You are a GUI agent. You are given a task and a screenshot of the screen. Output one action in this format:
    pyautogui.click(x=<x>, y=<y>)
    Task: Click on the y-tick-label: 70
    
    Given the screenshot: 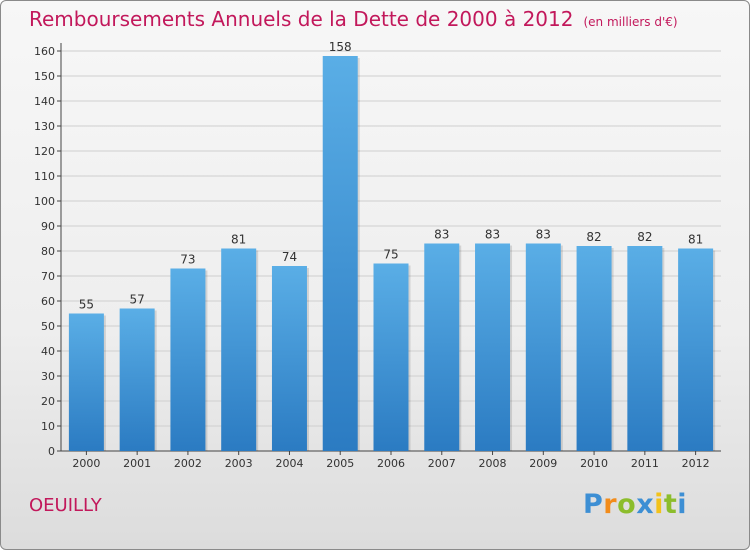 What is the action you would take?
    pyautogui.click(x=48, y=276)
    